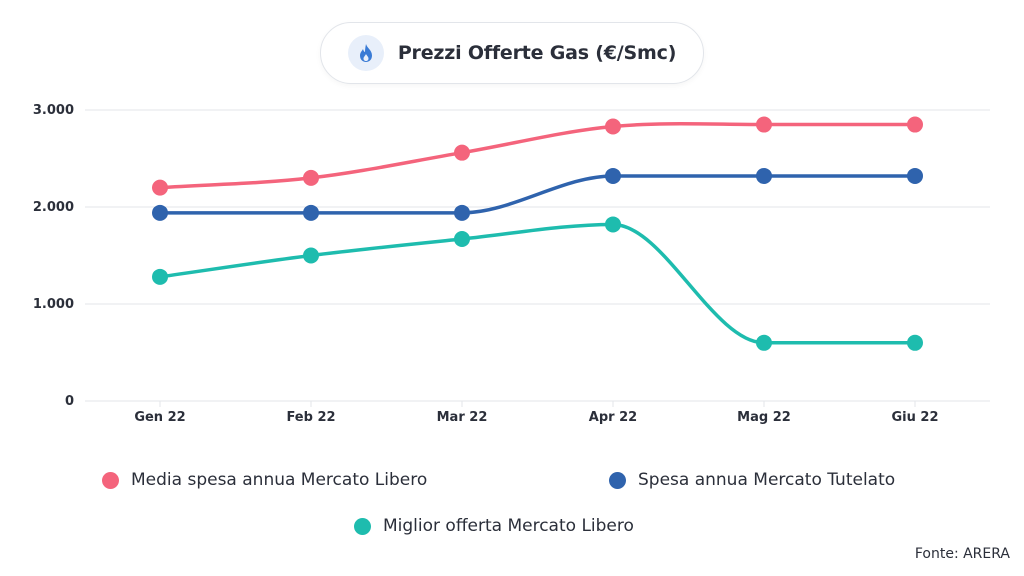 Image resolution: width=1024 pixels, height=576 pixels. What do you see at coordinates (537, 53) in the screenshot?
I see `chart-title: Prezzi Offerte Gas (€/Smc)` at bounding box center [537, 53].